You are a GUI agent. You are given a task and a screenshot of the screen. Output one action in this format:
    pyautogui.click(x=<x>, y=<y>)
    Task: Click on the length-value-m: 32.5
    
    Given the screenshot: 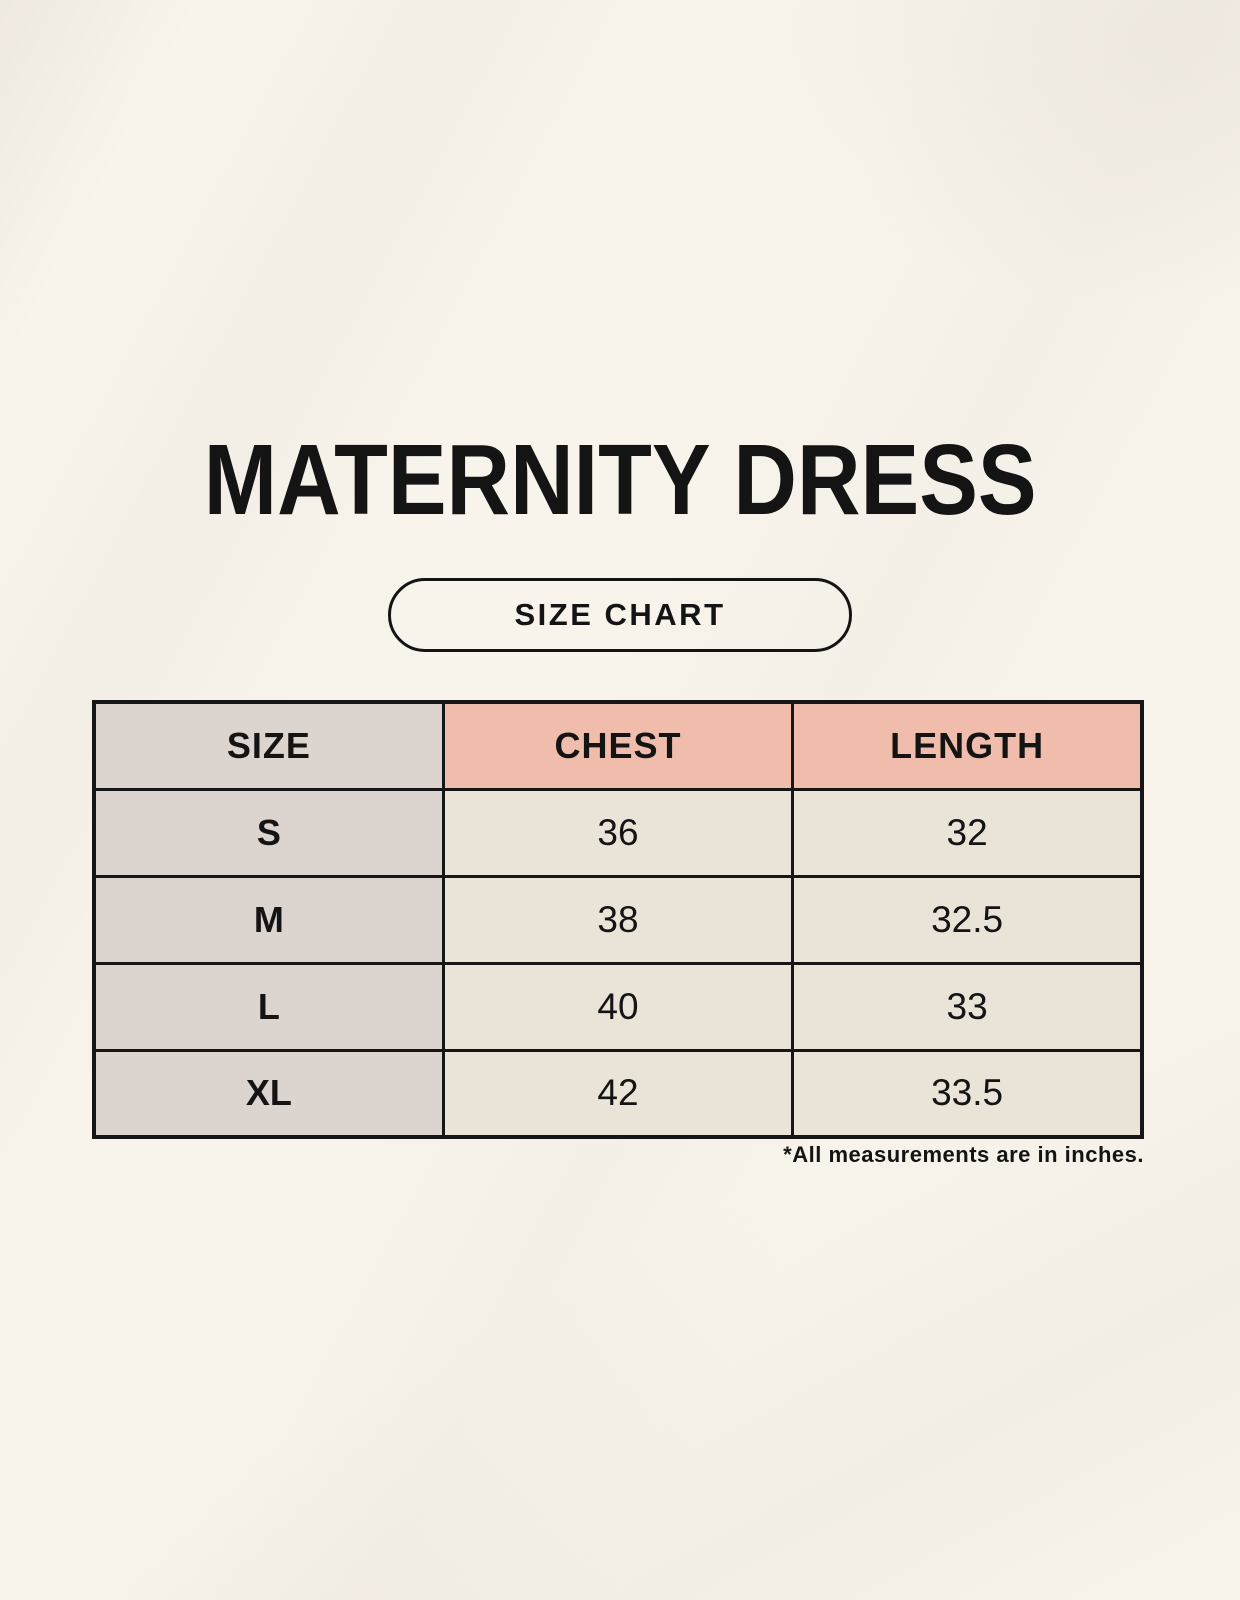 What is the action you would take?
    pyautogui.click(x=967, y=919)
    